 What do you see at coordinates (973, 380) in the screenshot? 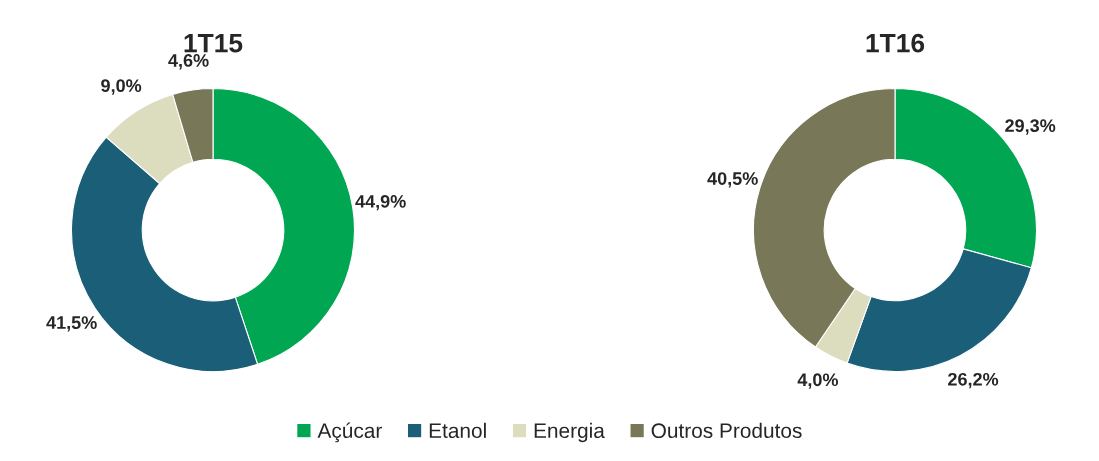
I see `data-label: 26,2%` at bounding box center [973, 380].